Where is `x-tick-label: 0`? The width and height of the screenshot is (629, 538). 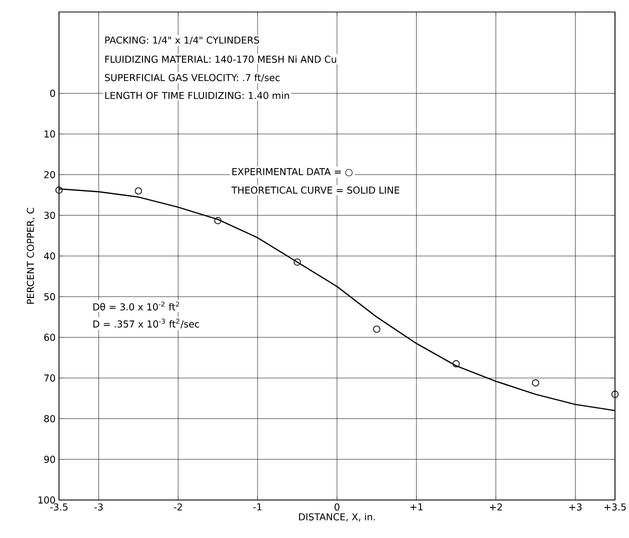 x-tick-label: 0 is located at coordinates (337, 507).